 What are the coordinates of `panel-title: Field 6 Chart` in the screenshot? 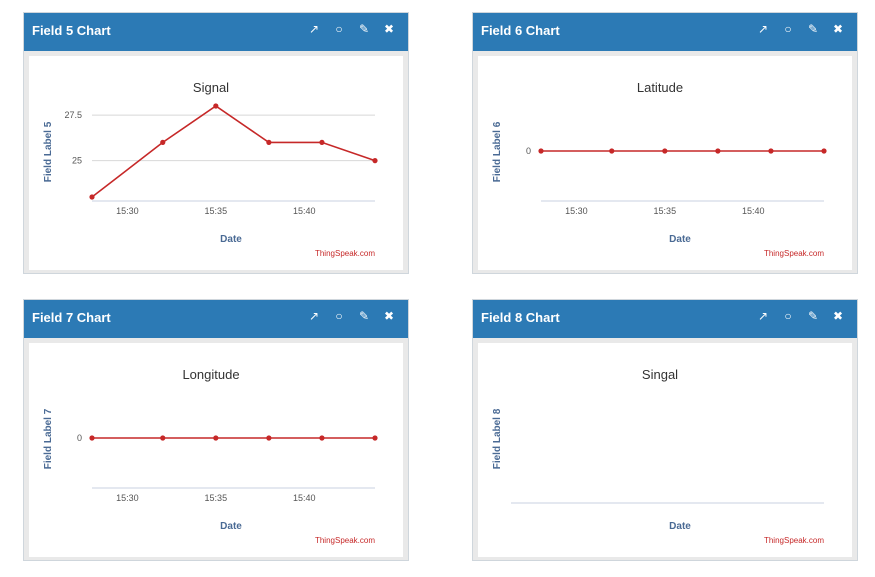 It's located at (520, 30).